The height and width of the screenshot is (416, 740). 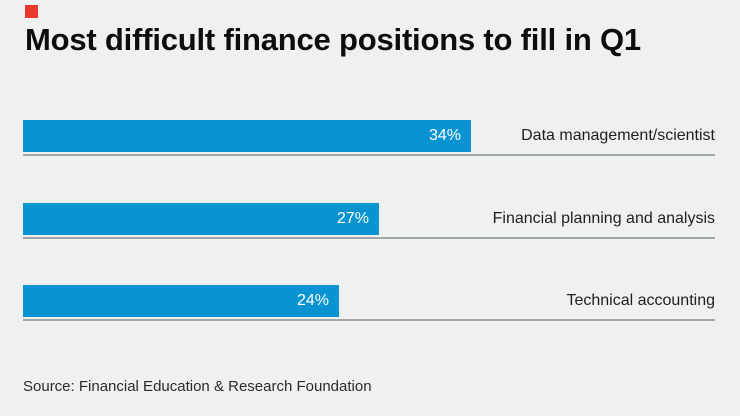 I want to click on value-label: 34%, so click(x=444, y=135).